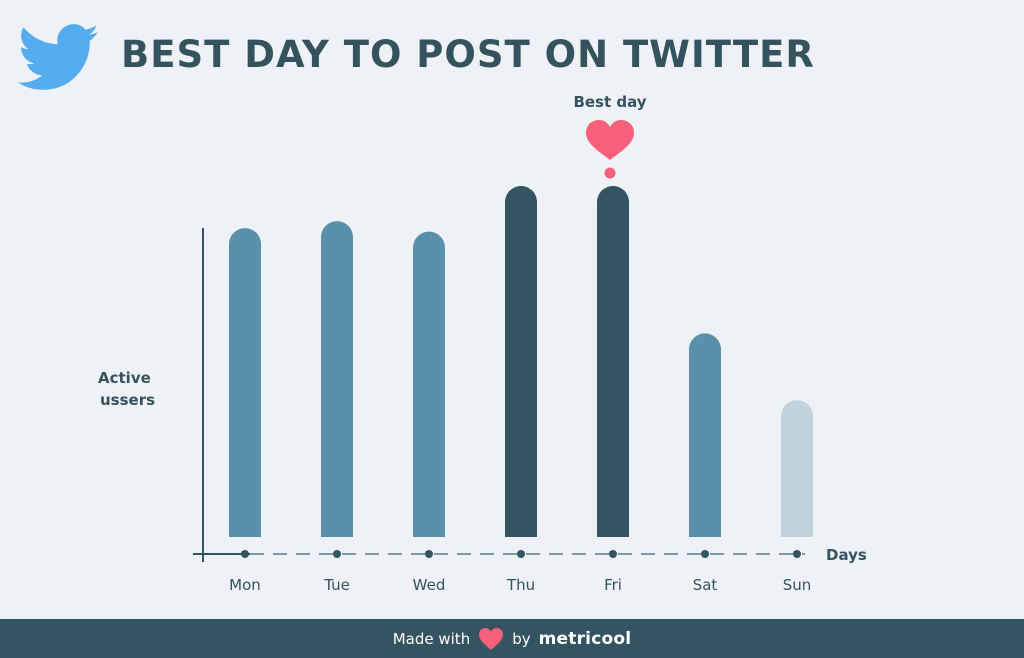 This screenshot has width=1024, height=658. I want to click on heart-dot, so click(610, 173).